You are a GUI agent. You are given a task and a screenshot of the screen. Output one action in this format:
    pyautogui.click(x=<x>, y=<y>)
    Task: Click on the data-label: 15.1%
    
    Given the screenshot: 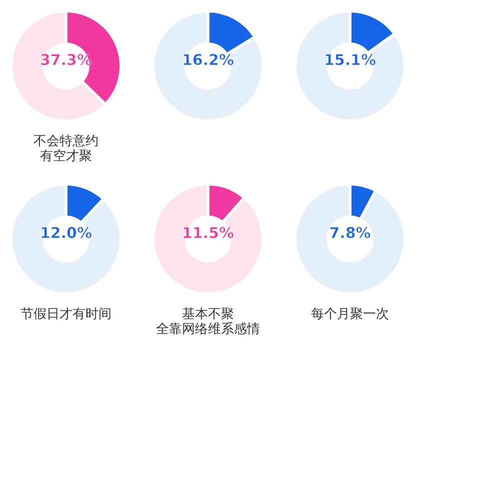 What is the action you would take?
    pyautogui.click(x=350, y=60)
    